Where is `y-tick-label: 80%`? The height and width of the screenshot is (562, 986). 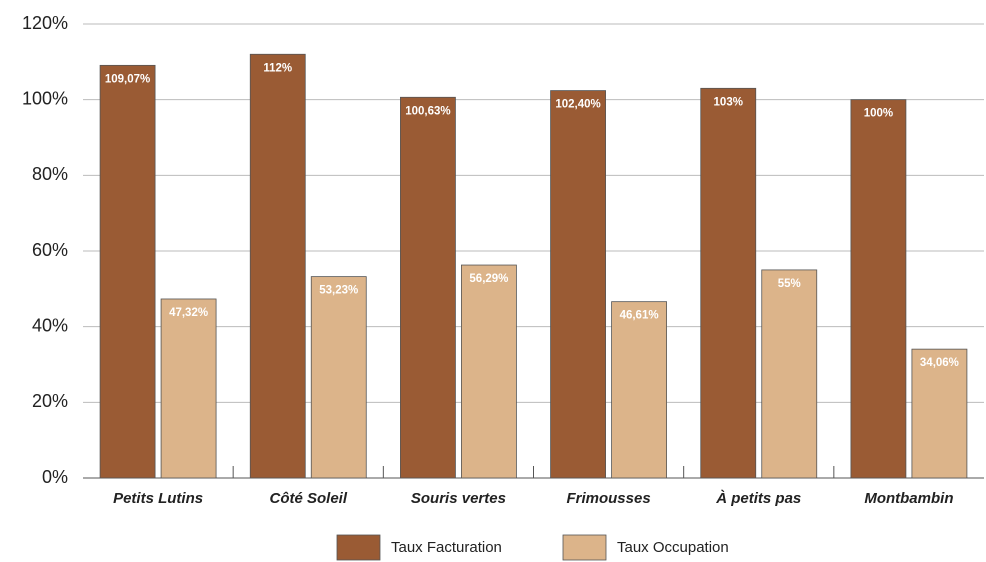
y-tick-label: 80% is located at coordinates (50, 174).